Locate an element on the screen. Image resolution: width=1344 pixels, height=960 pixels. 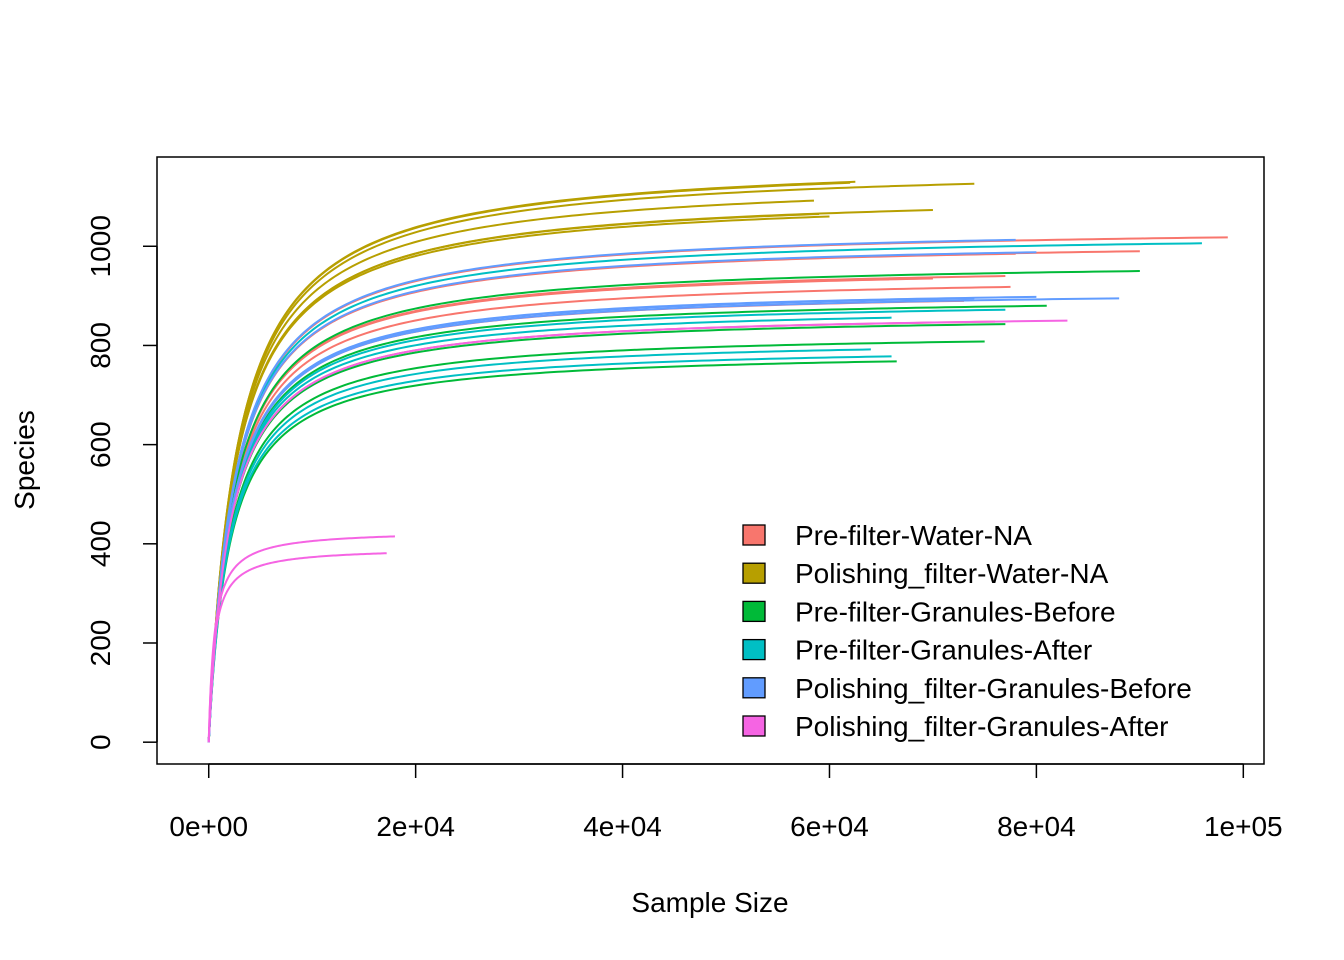
legend-label: Pre-filter-Granules-Before is located at coordinates (955, 611).